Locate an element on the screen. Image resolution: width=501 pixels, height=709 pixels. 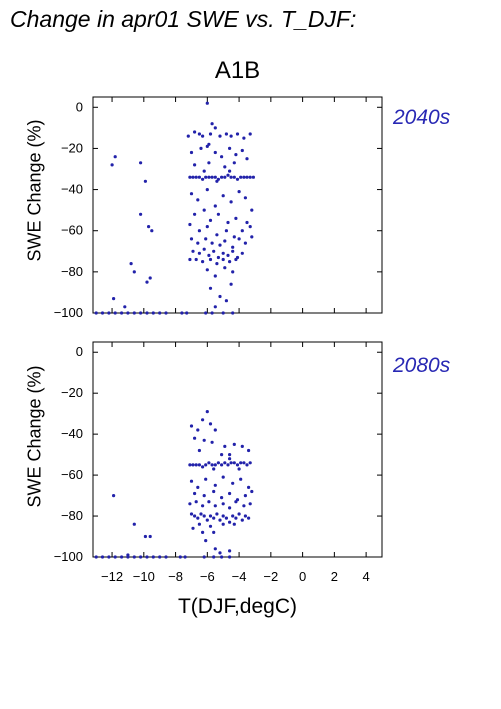
y-tick-label: 0 is located at coordinates (79, 351).